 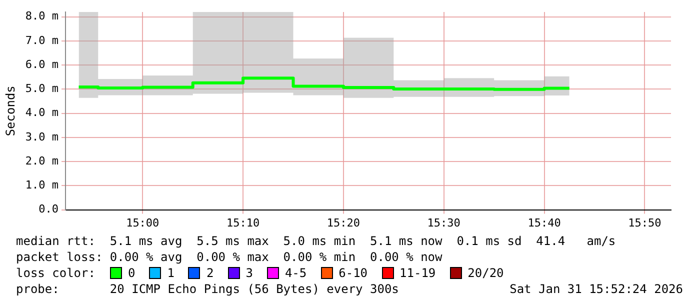 What do you see at coordinates (243, 223) in the screenshot?
I see `x-tick-label: 15:10` at bounding box center [243, 223].